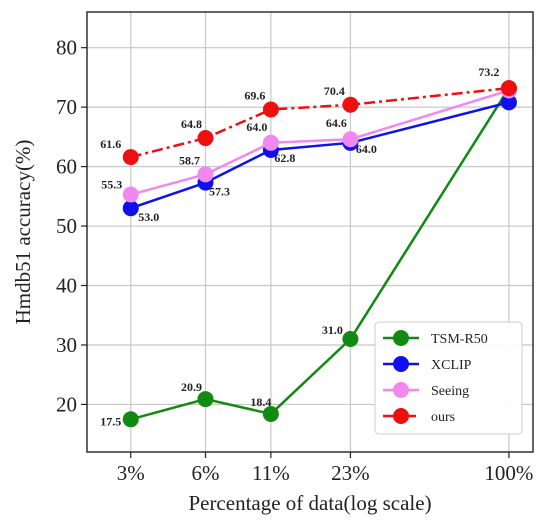 This screenshot has width=550, height=525. Describe the element at coordinates (334, 91) in the screenshot. I see `data-label: 70.4` at that location.